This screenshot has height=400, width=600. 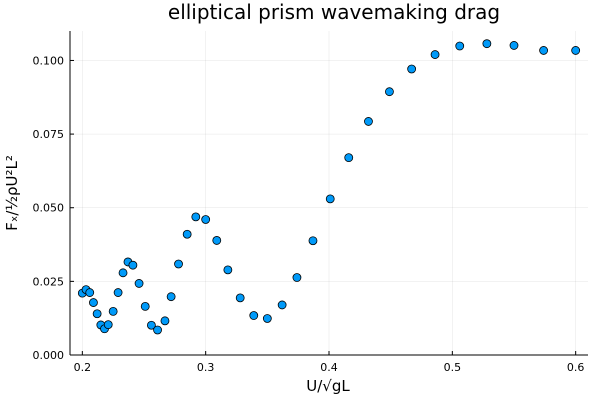 What do you see at coordinates (453, 367) in the screenshot?
I see `x-tick-label: 0.5` at bounding box center [453, 367].